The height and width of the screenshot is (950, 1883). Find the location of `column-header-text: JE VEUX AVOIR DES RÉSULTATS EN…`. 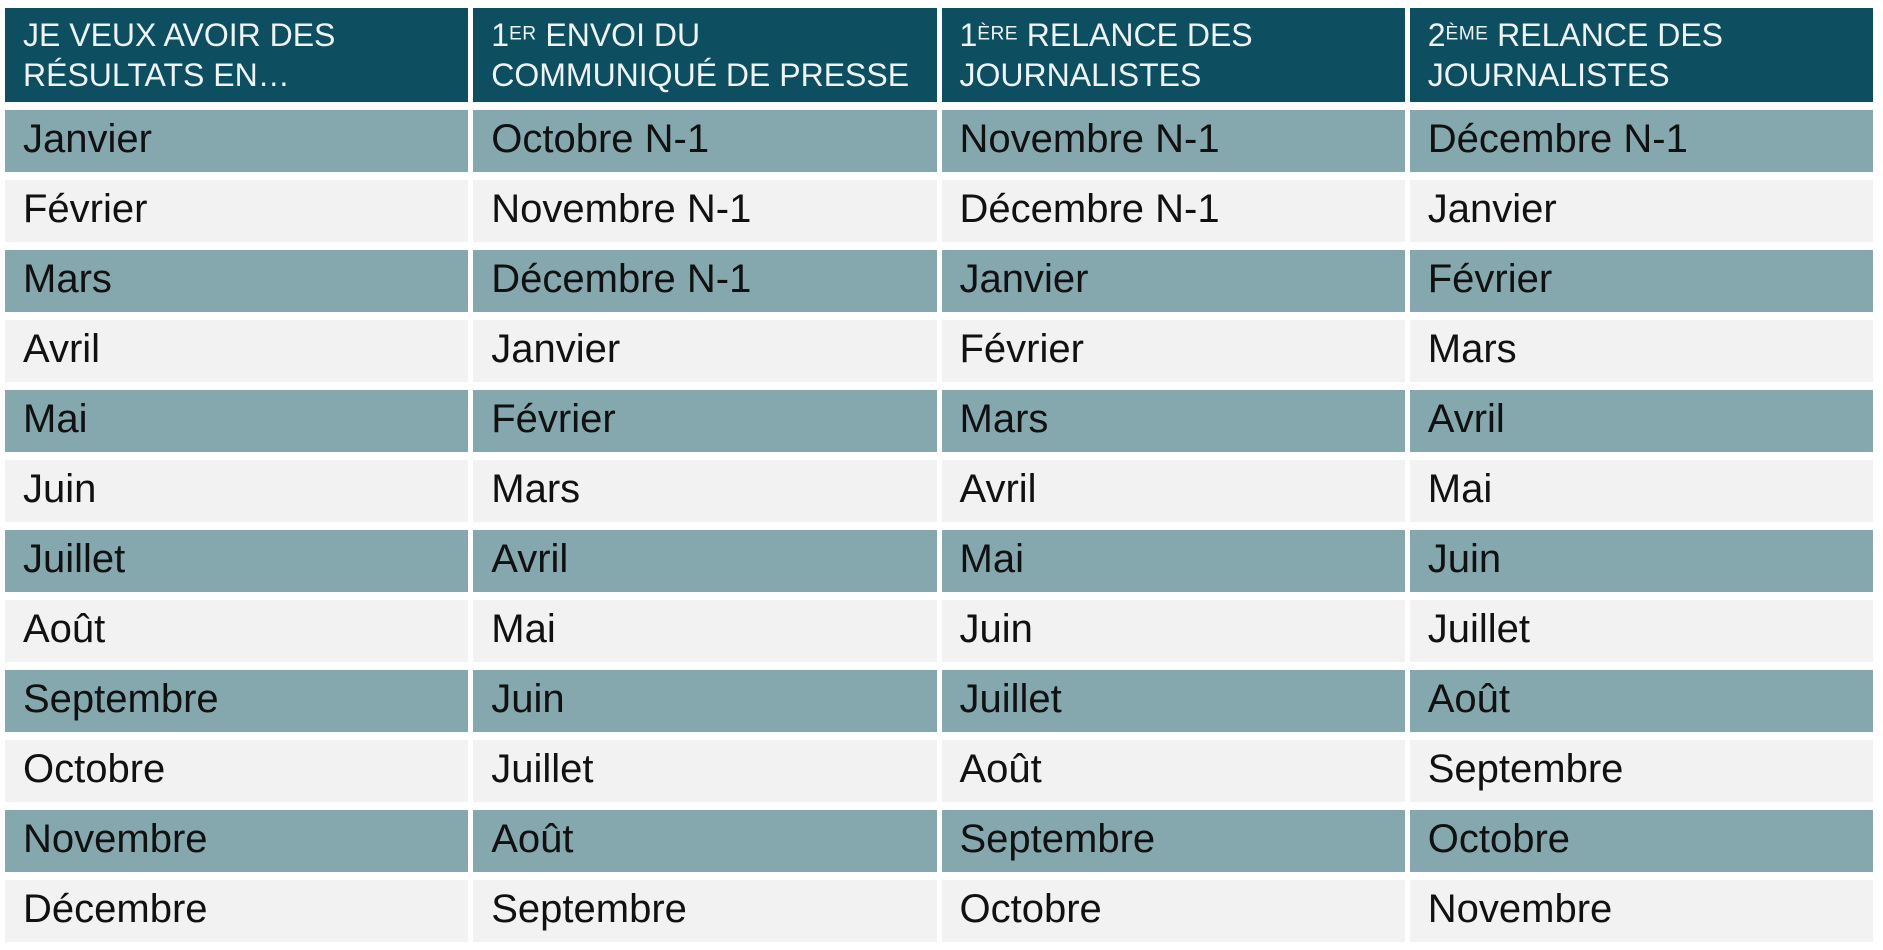

column-header-text: JE VEUX AVOIR DES RÉSULTATS EN… is located at coordinates (179, 55).